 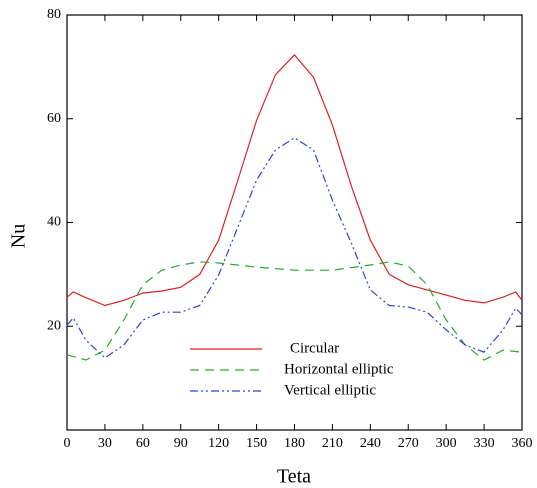 What do you see at coordinates (484, 443) in the screenshot?
I see `x-tick-label: 330` at bounding box center [484, 443].